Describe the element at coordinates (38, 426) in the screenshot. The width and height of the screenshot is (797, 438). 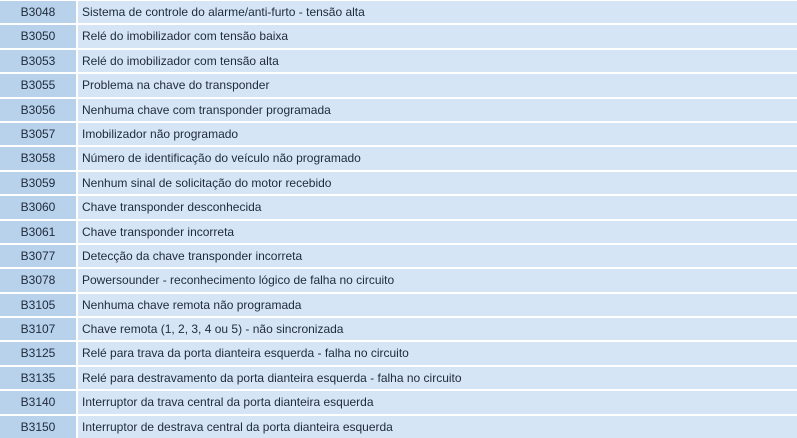
I see `fault-code-cell: B3150` at that location.